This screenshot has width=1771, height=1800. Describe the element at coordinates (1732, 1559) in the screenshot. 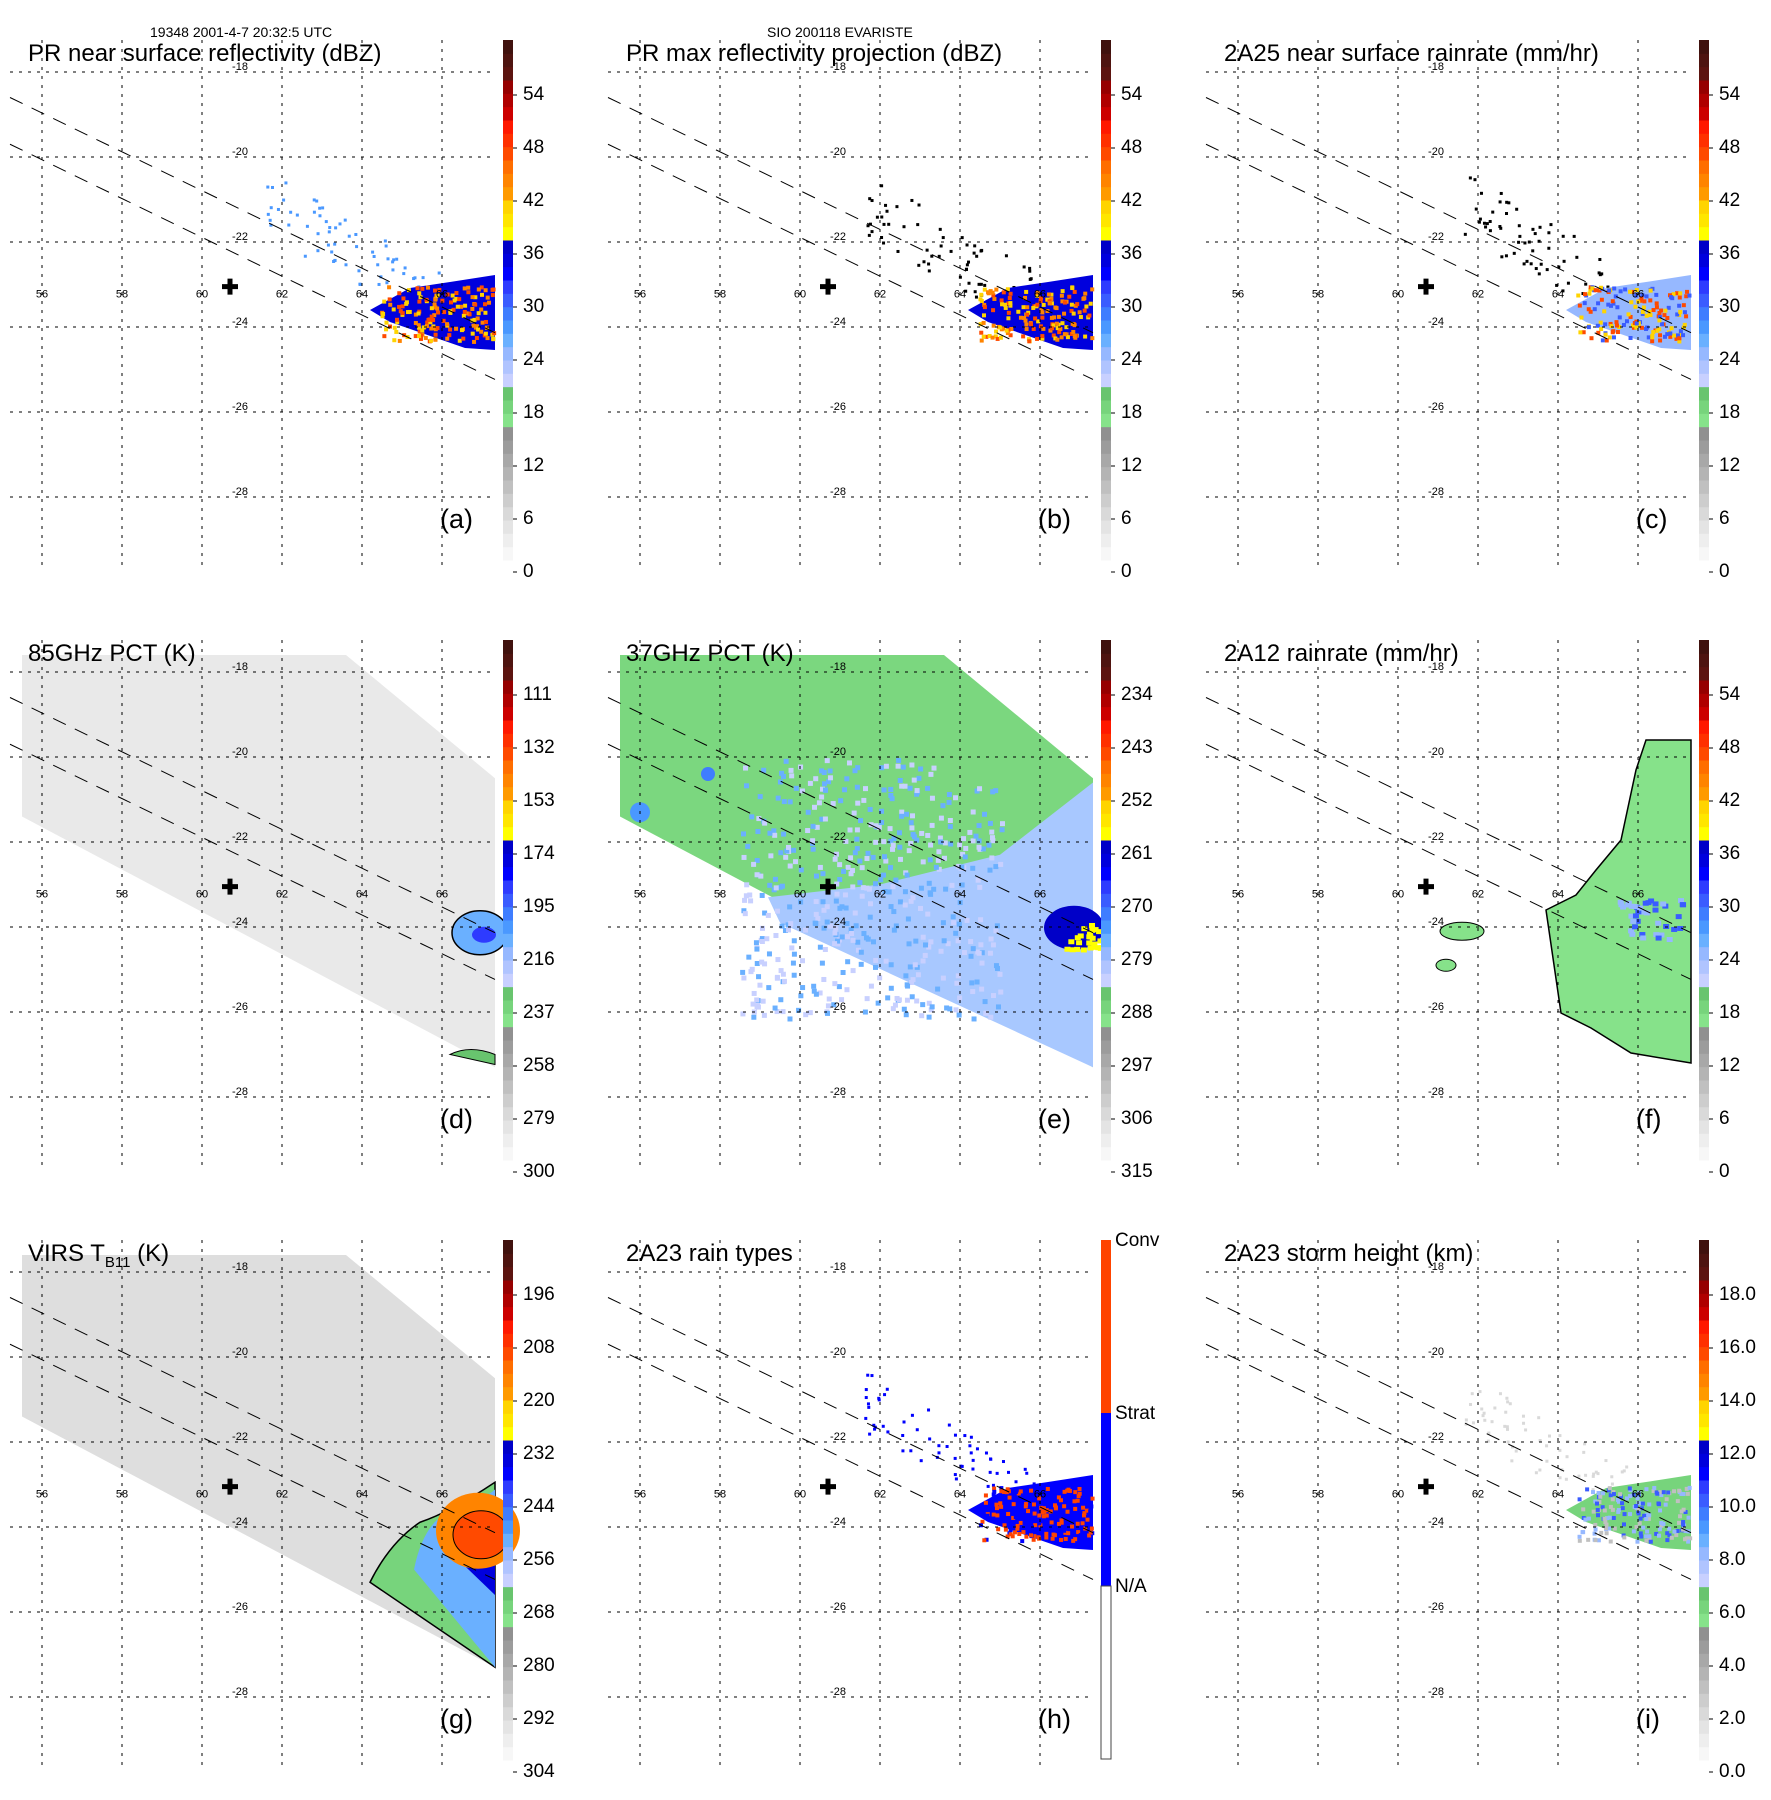

I see `colorbar-tick-label: 8.0` at that location.